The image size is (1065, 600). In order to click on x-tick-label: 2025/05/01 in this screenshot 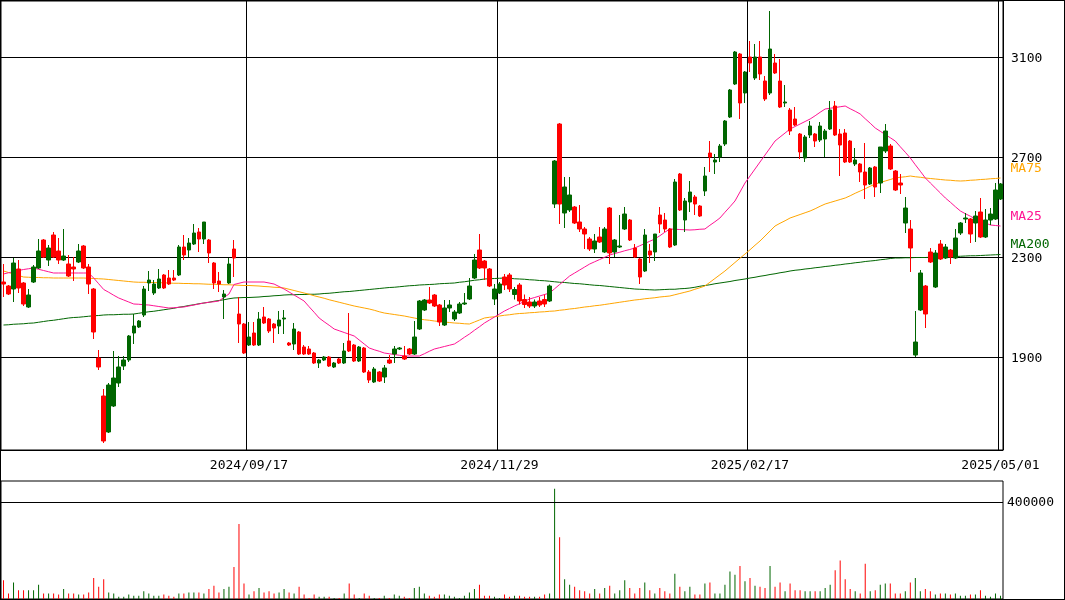, I will do `click(1000, 464)`.